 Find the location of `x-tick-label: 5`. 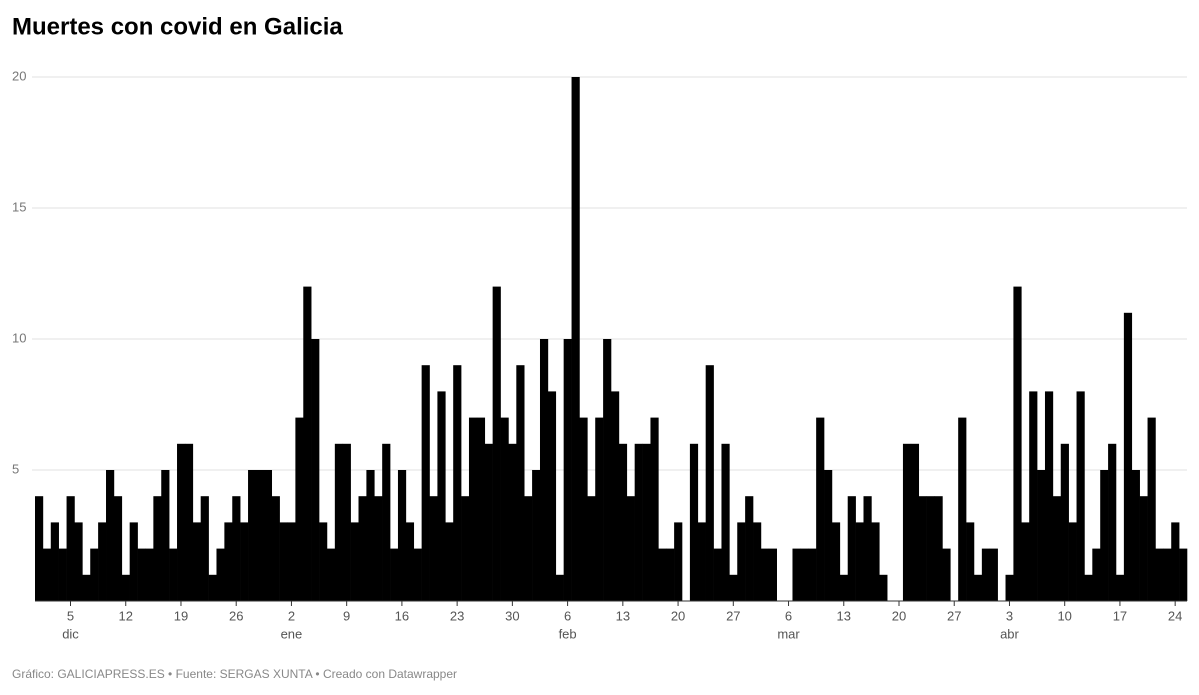

x-tick-label: 5 is located at coordinates (70, 615).